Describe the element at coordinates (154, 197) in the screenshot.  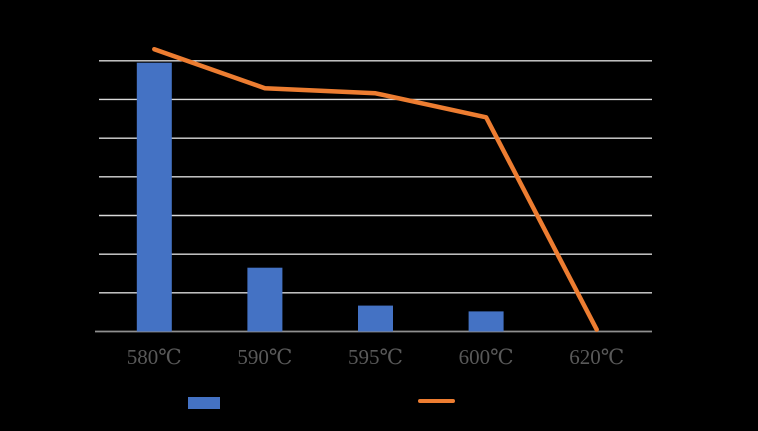
I see `bar-580℃` at that location.